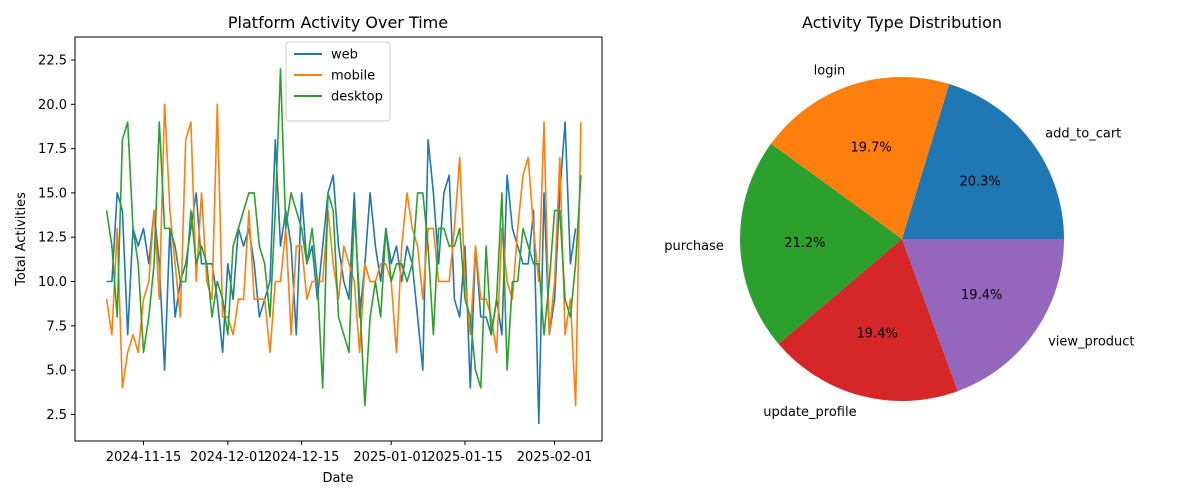 This screenshot has height=500, width=1200. I want to click on y-tick-label: 5.0, so click(56, 371).